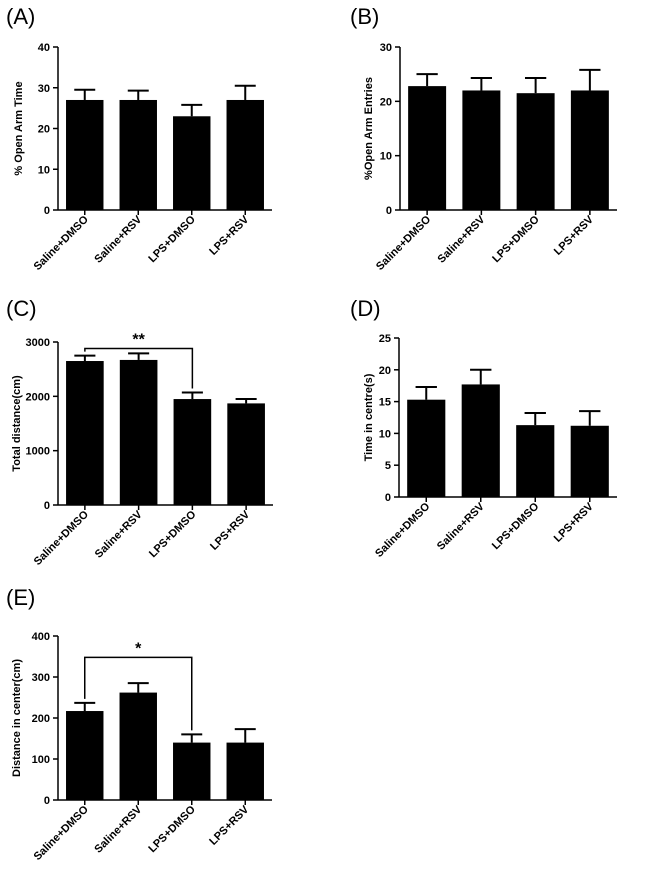 The height and width of the screenshot is (874, 650). Describe the element at coordinates (138, 648) in the screenshot. I see `significance-label: *` at that location.